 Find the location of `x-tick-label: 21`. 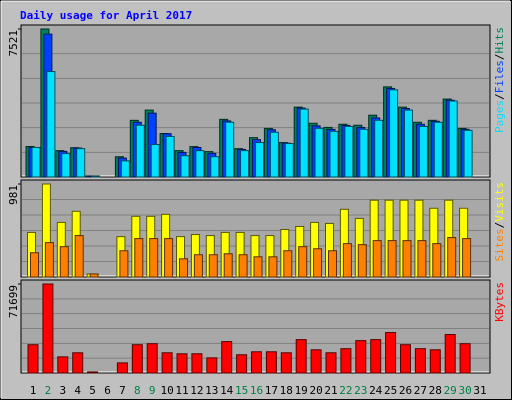

x-tick-label: 21 is located at coordinates (330, 390).